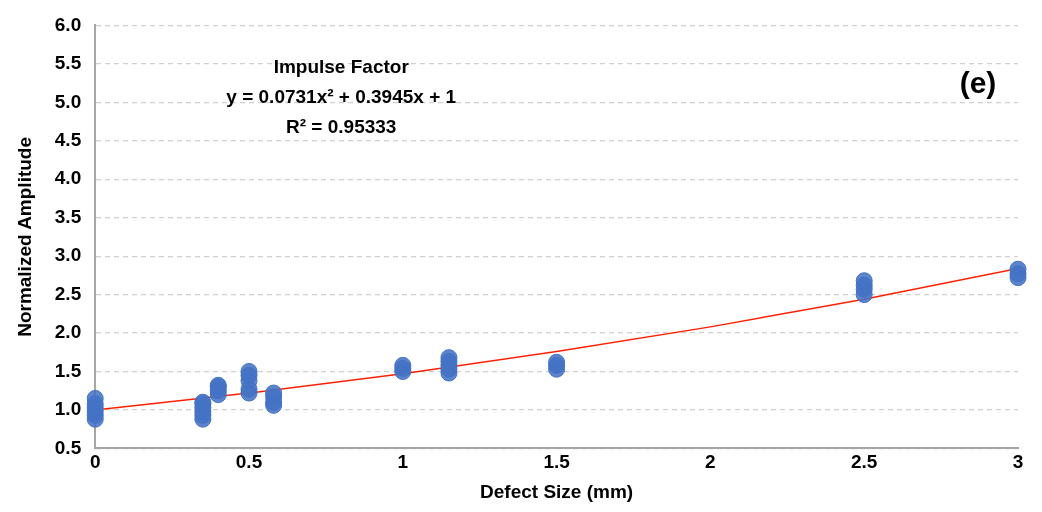  Describe the element at coordinates (403, 462) in the screenshot. I see `x-tick-label: 1` at that location.